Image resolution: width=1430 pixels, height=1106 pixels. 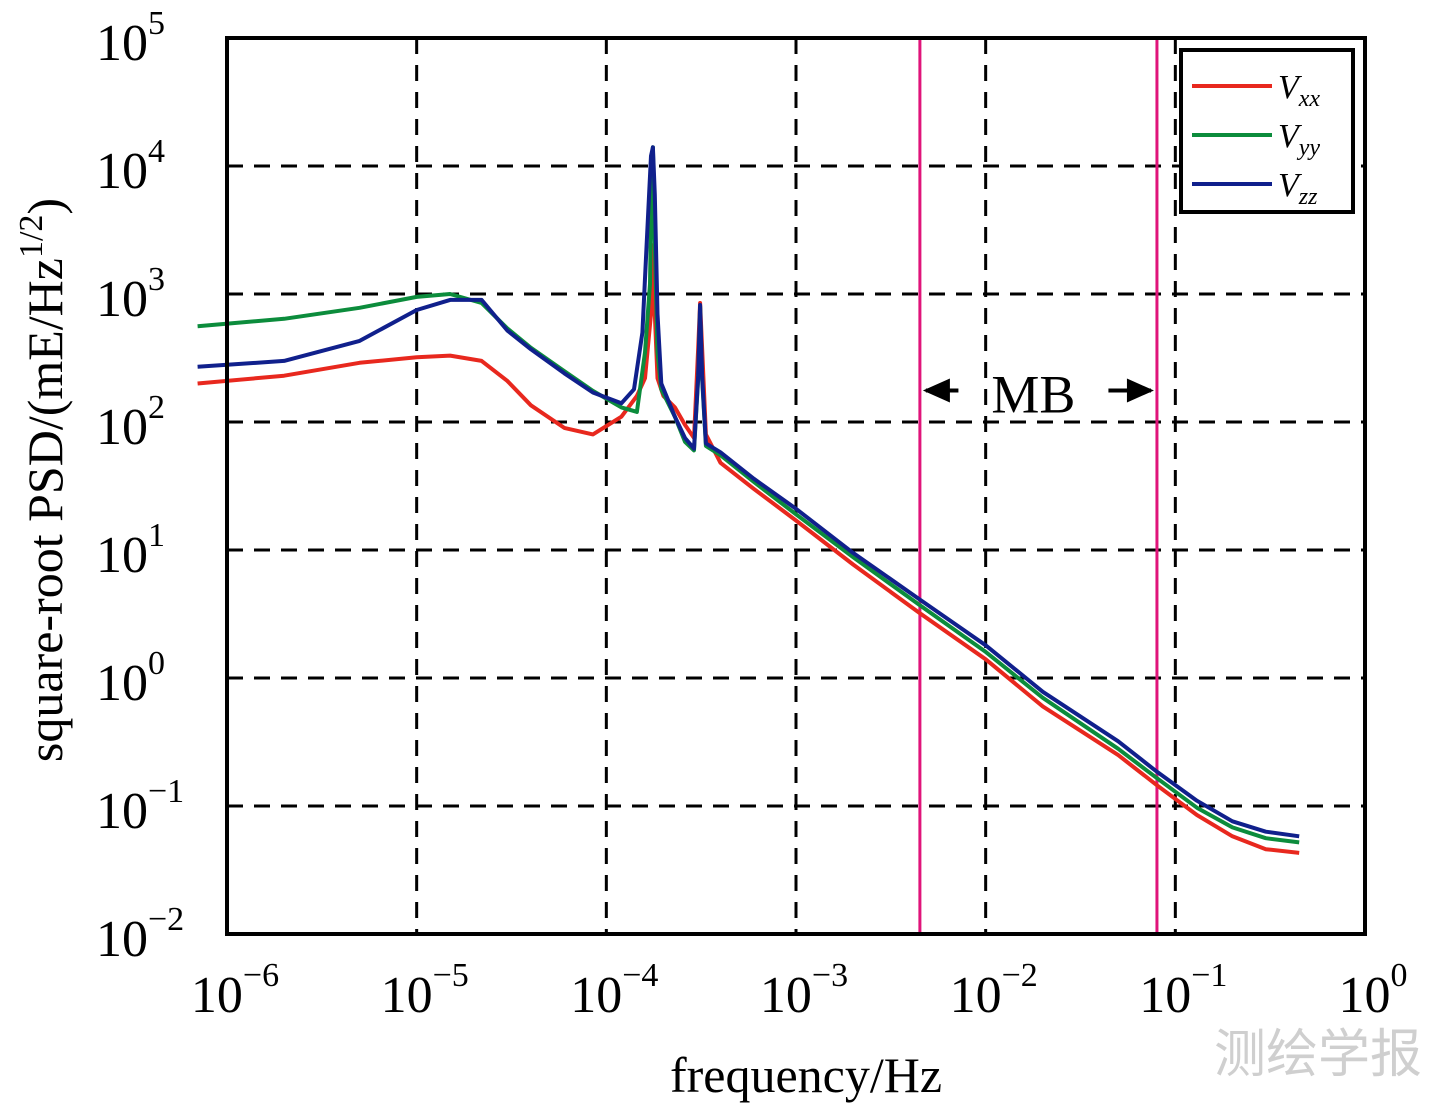 What do you see at coordinates (130, 422) in the screenshot?
I see `y-tick-label: 10²` at bounding box center [130, 422].